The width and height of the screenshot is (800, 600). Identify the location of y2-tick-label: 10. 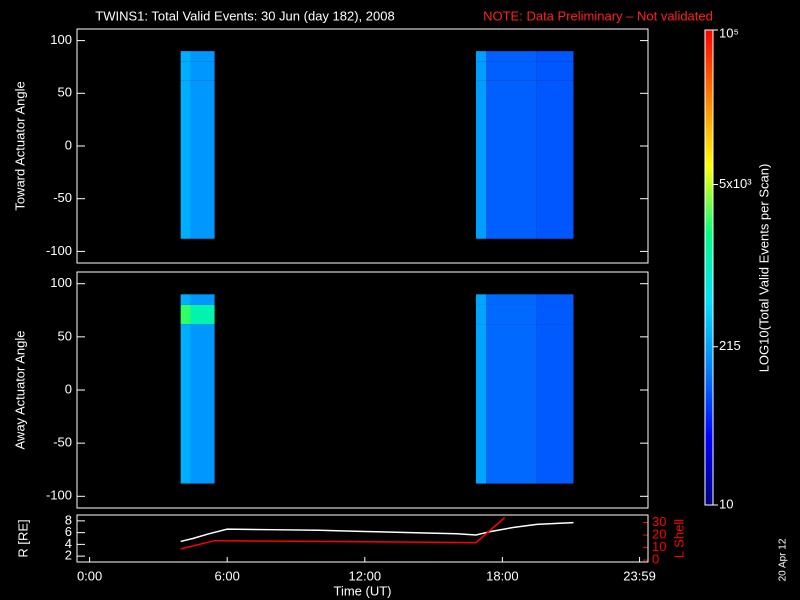
(659, 546).